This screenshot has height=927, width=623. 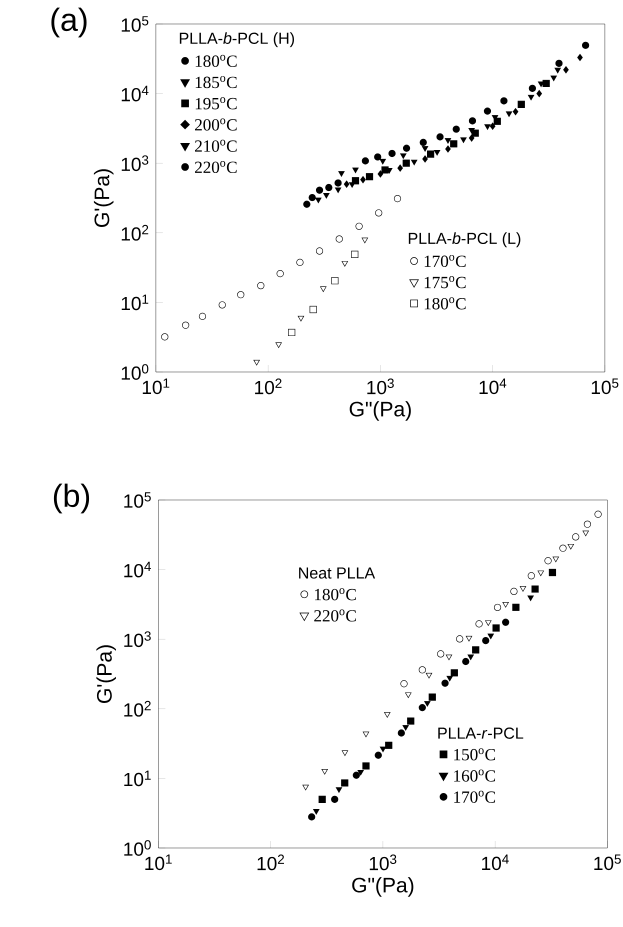 I want to click on legend-label: 160$^{o}$C, so click(x=475, y=776).